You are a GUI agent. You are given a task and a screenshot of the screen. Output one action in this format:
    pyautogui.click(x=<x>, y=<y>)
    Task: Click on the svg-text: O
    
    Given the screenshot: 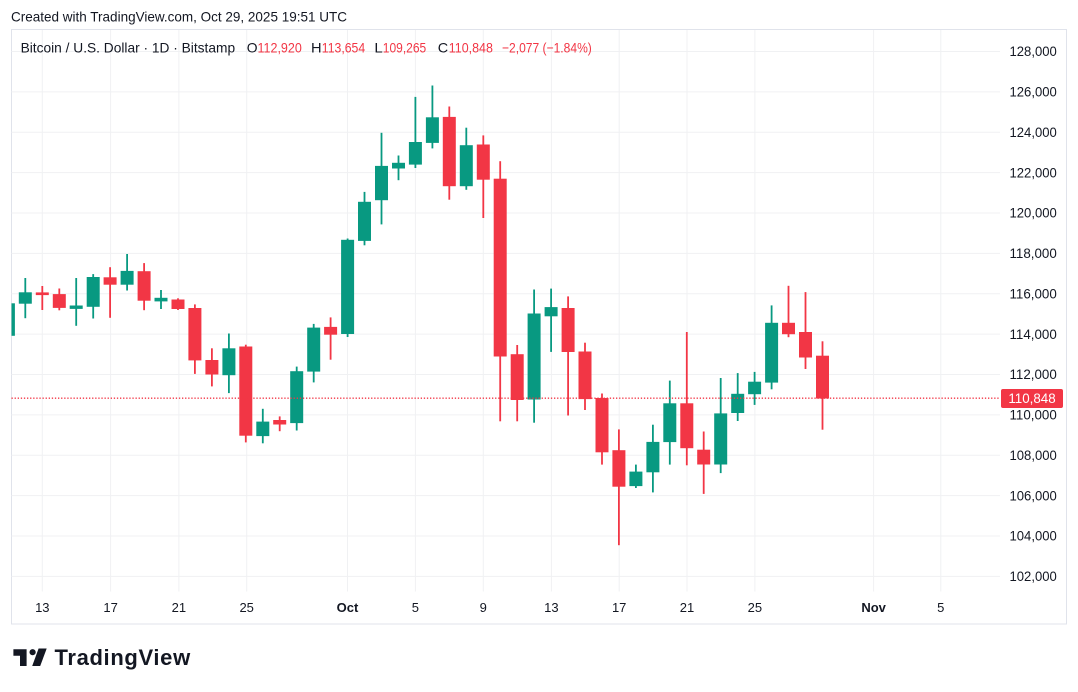 What is the action you would take?
    pyautogui.click(x=252, y=47)
    